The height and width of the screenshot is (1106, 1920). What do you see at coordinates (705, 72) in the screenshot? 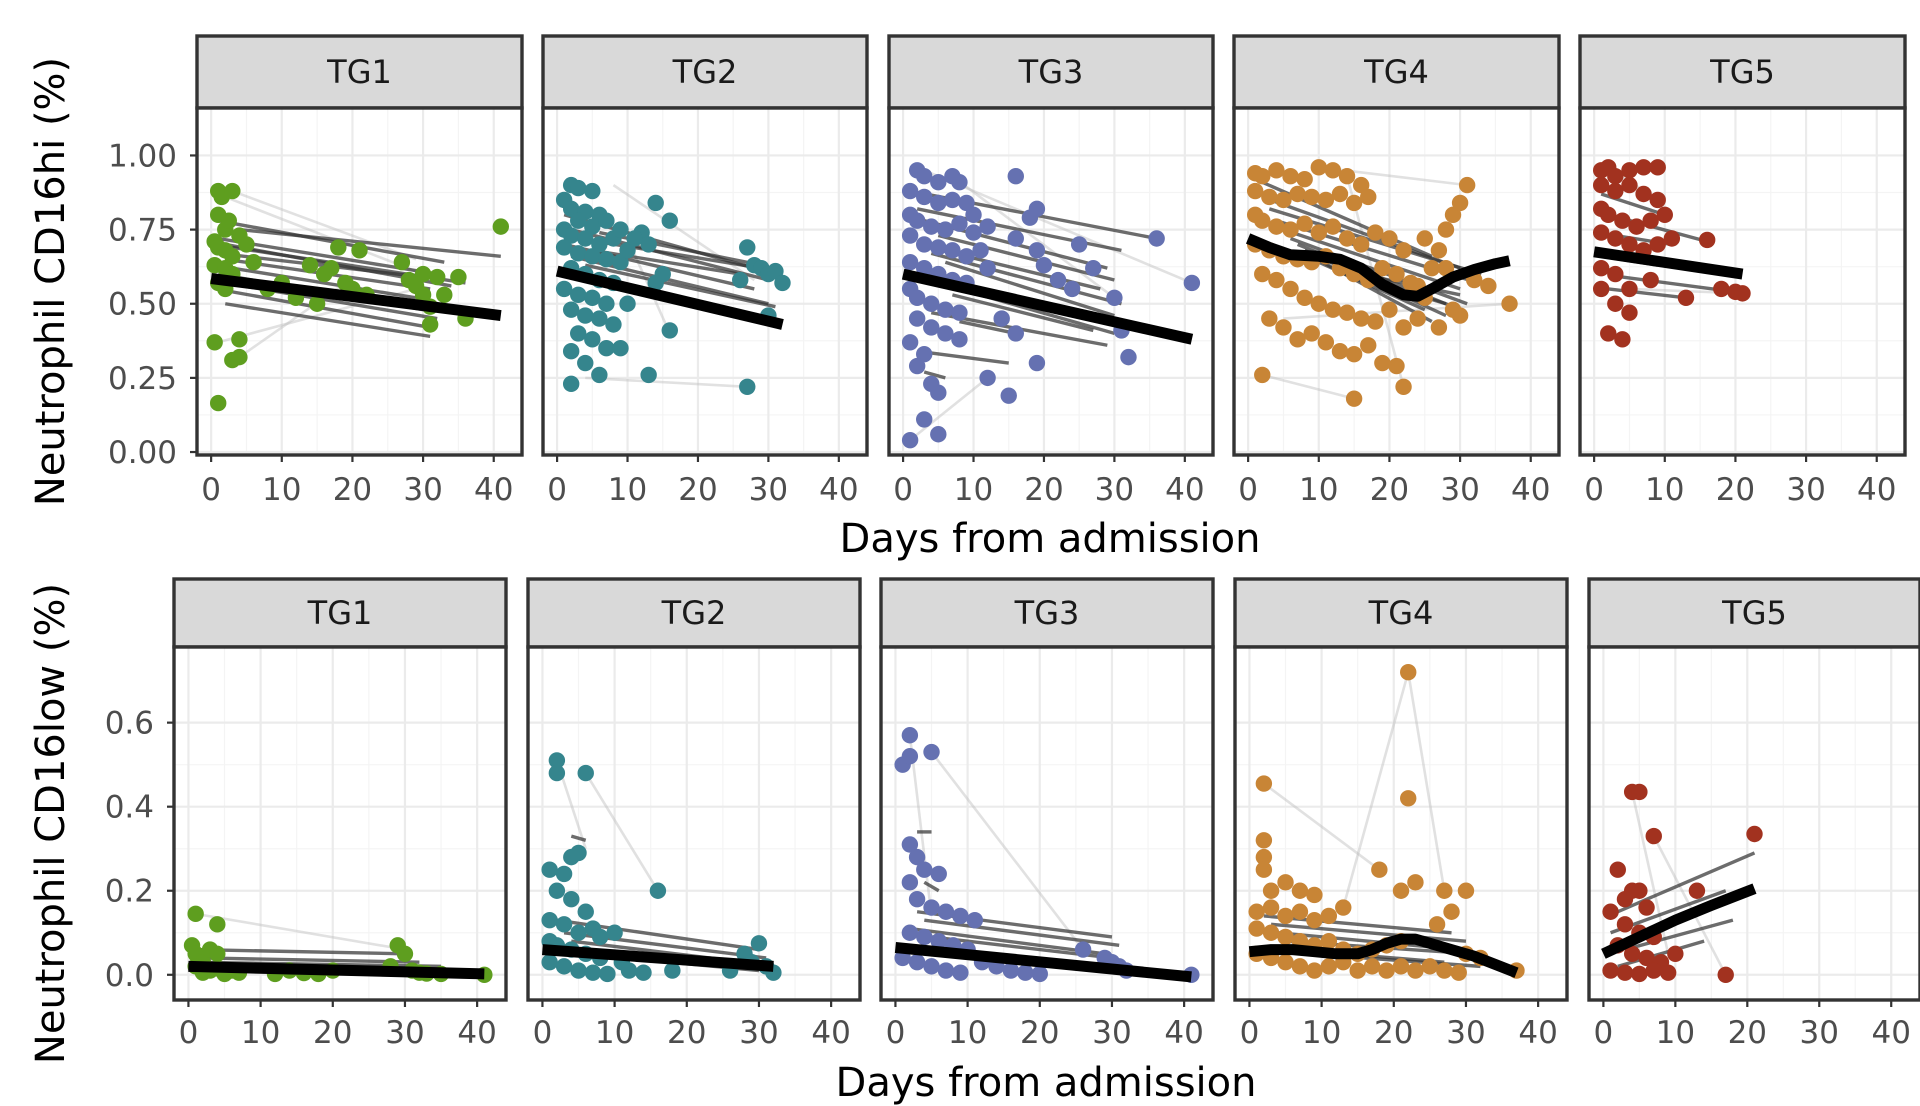
I see `strip-label: TG2` at bounding box center [705, 72].